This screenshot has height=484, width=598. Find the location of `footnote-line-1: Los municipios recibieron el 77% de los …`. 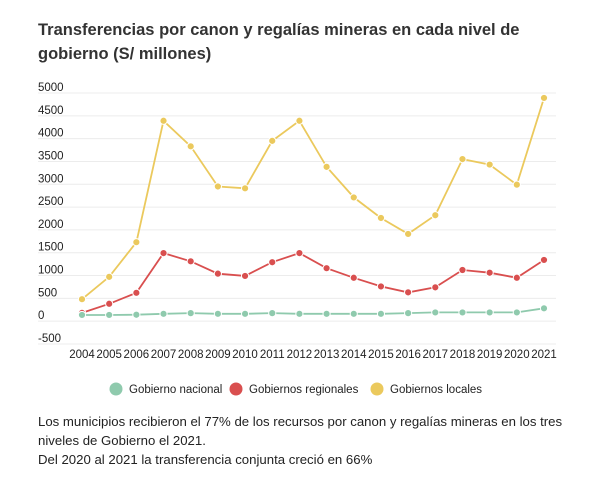

footnote-line-1: Los municipios recibieron el 77% de los … is located at coordinates (300, 431).